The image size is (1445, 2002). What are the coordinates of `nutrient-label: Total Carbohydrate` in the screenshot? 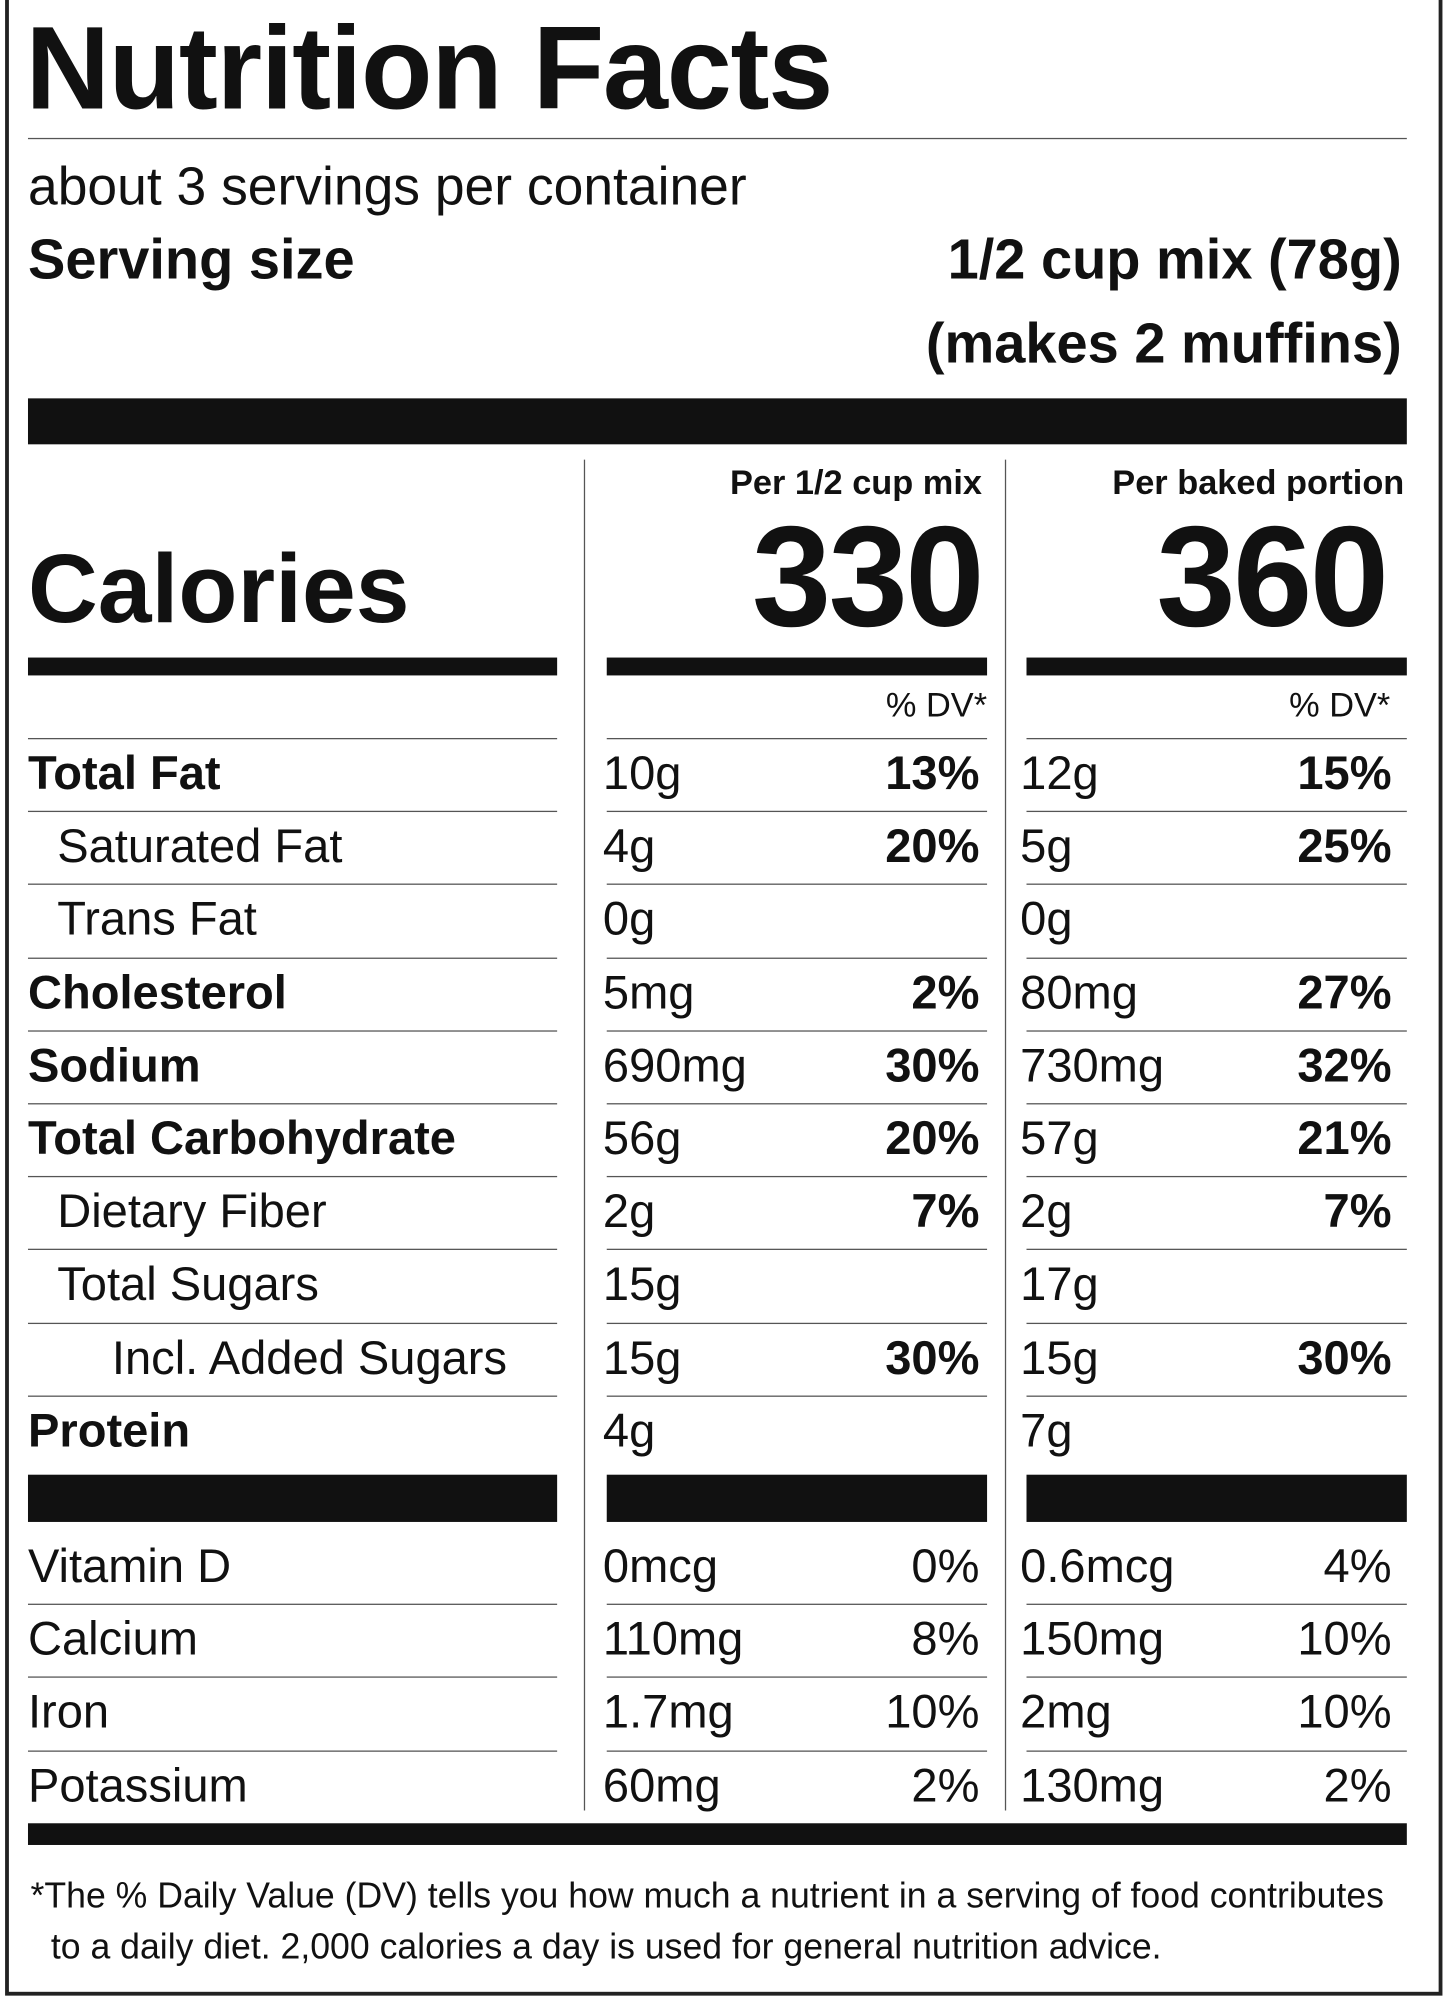 It's located at (241, 1138).